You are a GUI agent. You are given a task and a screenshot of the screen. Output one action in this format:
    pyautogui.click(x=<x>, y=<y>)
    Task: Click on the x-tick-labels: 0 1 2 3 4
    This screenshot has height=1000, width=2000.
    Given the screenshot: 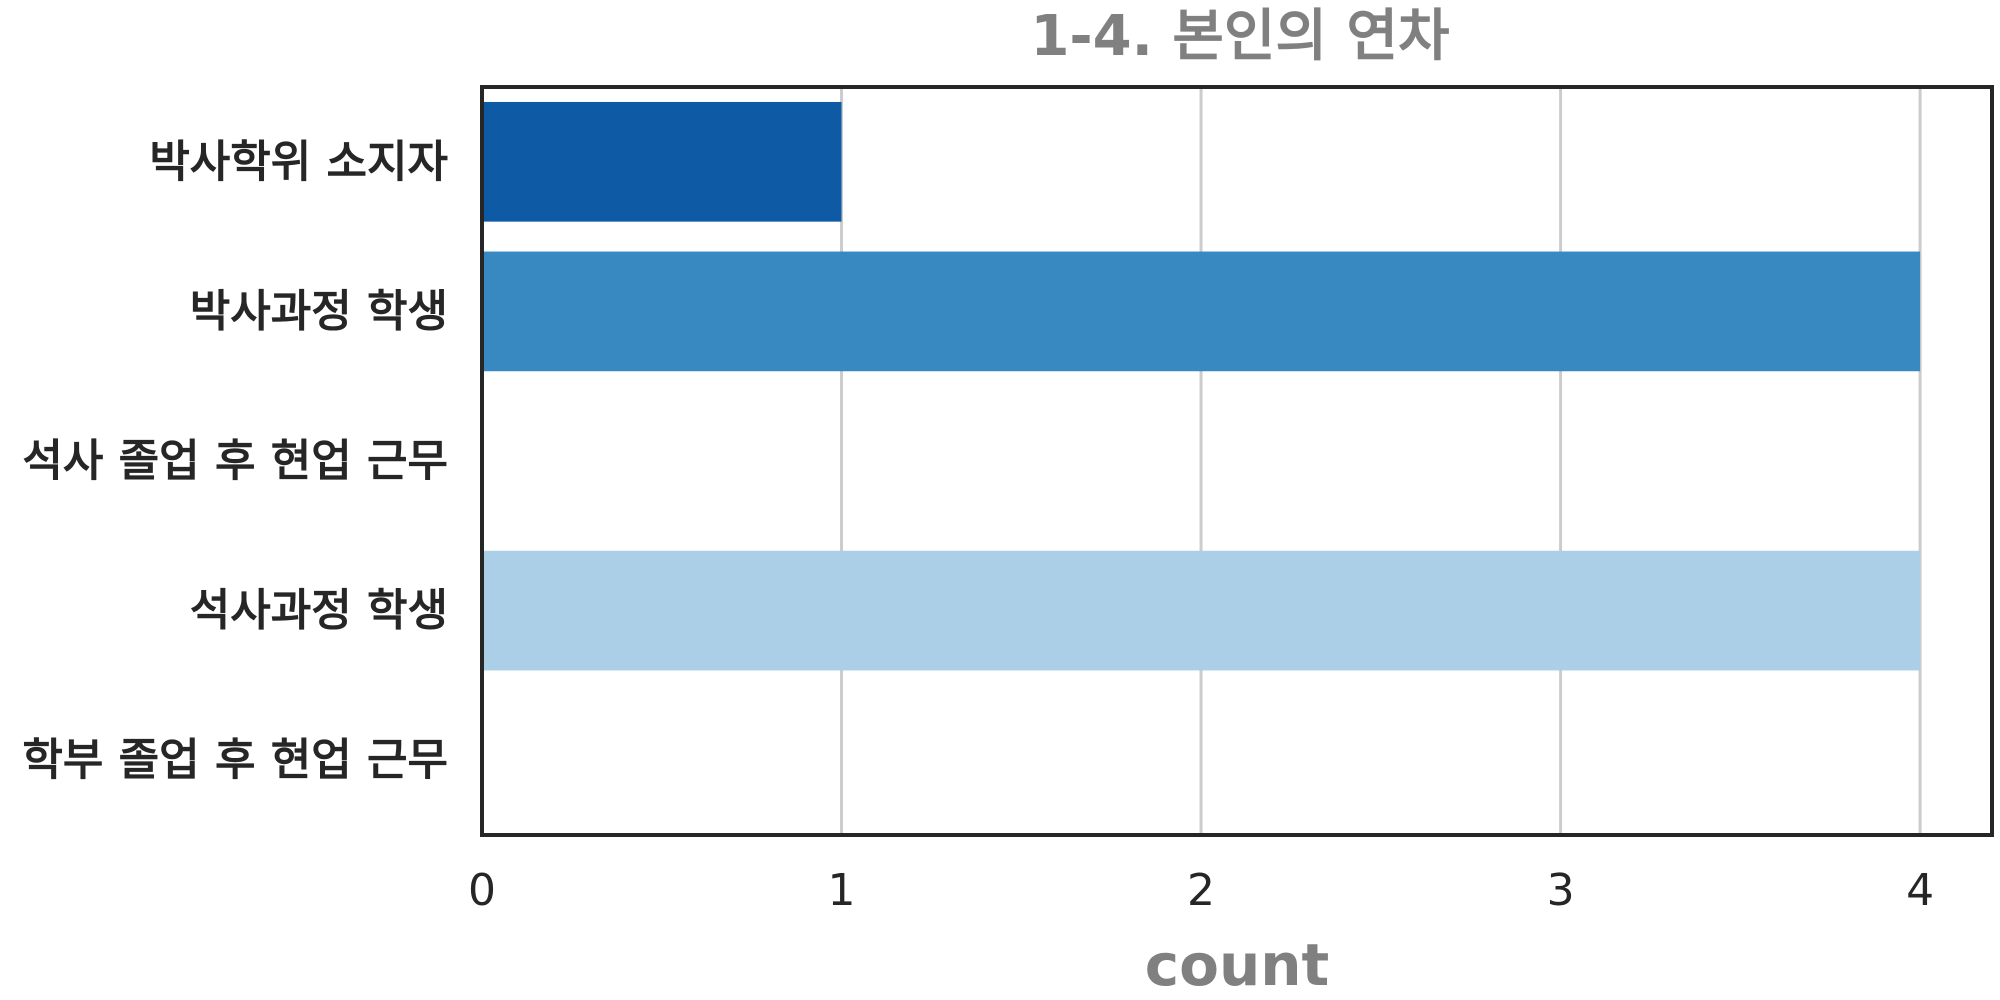 What is the action you would take?
    pyautogui.click(x=1201, y=890)
    